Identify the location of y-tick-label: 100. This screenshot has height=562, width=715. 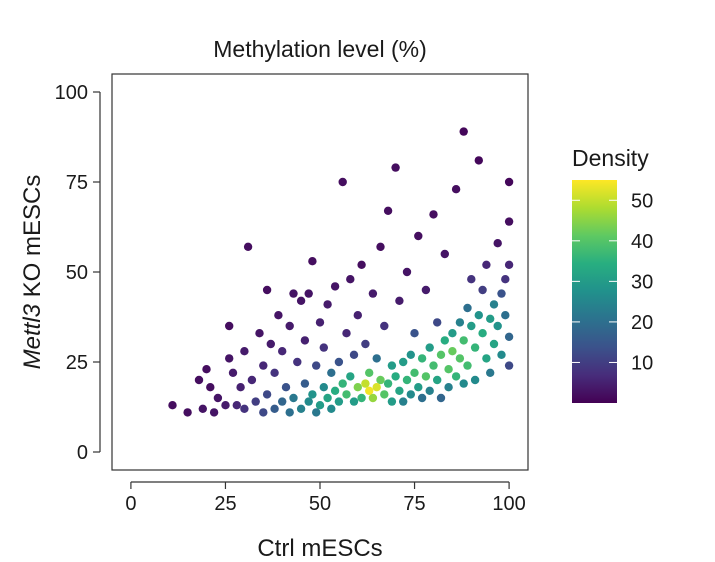
(71, 93).